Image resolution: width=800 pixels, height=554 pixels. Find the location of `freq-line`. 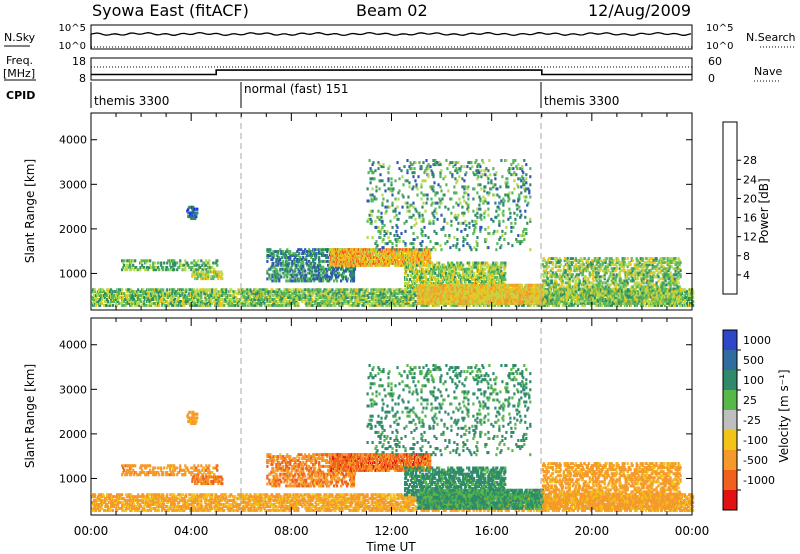

freq-line is located at coordinates (391, 72).